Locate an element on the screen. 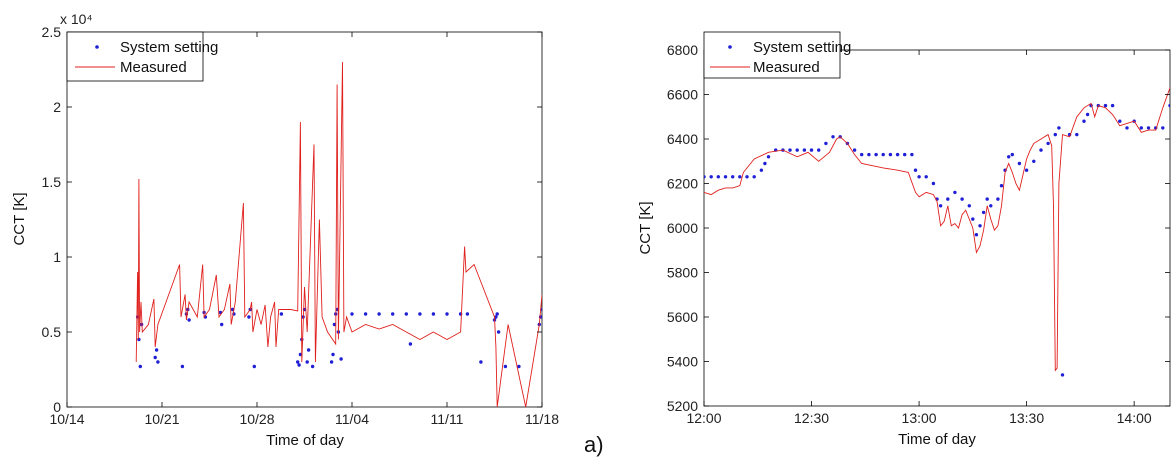  left-y-axis-label: CCT [K] is located at coordinates (19, 218).